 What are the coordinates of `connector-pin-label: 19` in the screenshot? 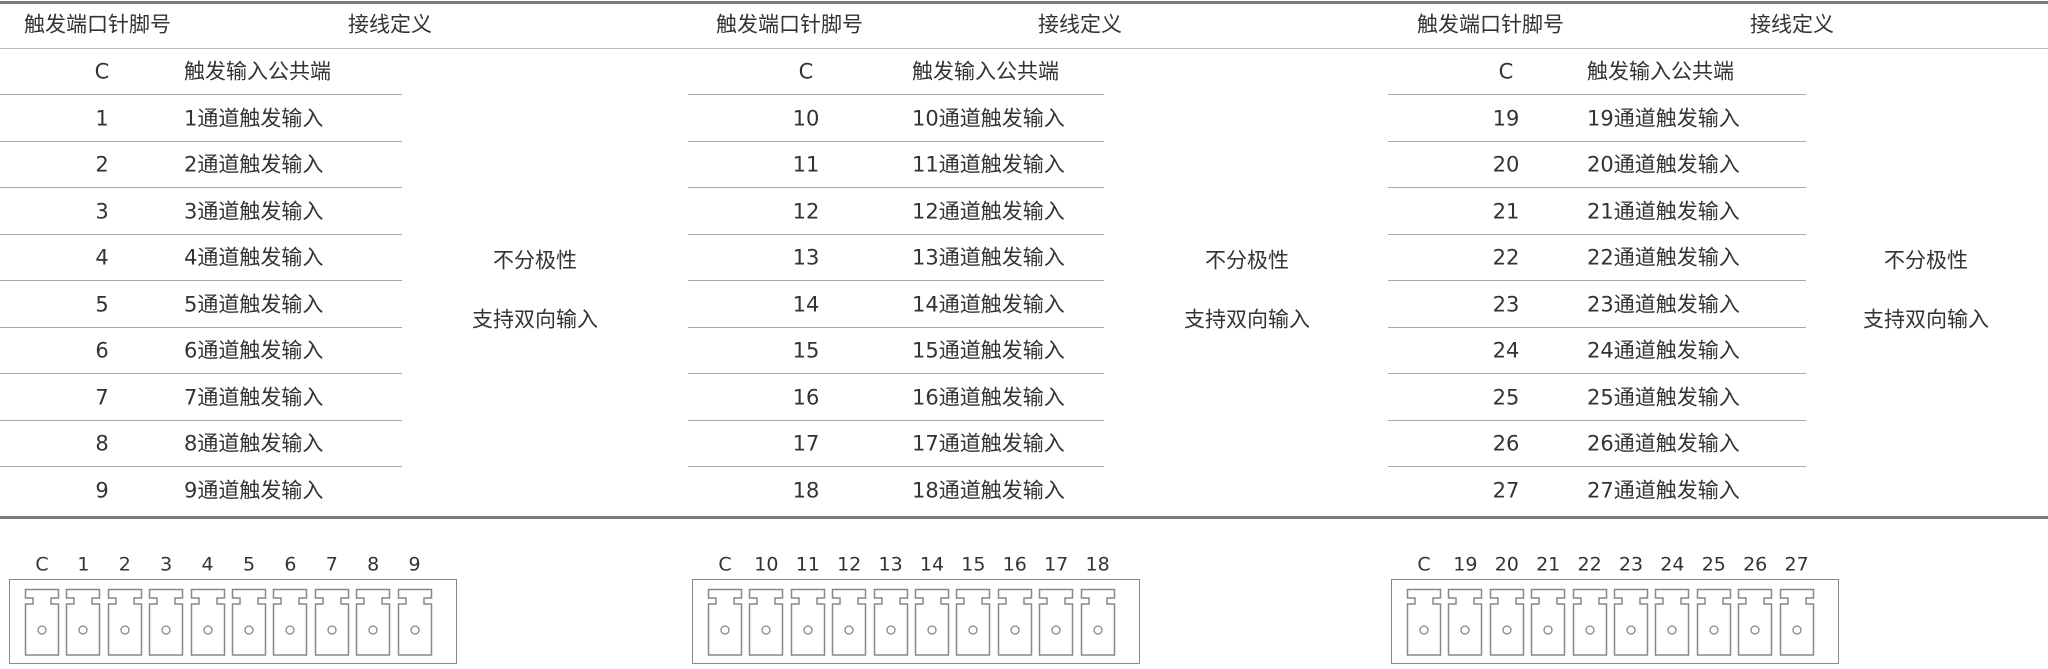 It's located at (1465, 564).